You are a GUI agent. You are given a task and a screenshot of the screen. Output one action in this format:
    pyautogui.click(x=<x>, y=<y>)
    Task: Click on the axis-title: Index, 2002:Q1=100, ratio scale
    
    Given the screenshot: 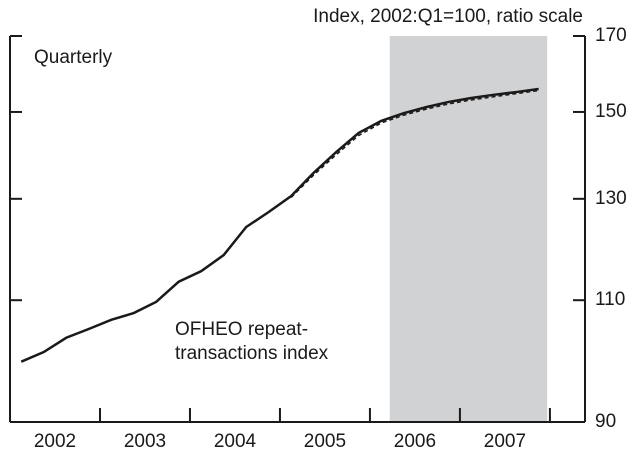 What is the action you would take?
    pyautogui.click(x=448, y=16)
    